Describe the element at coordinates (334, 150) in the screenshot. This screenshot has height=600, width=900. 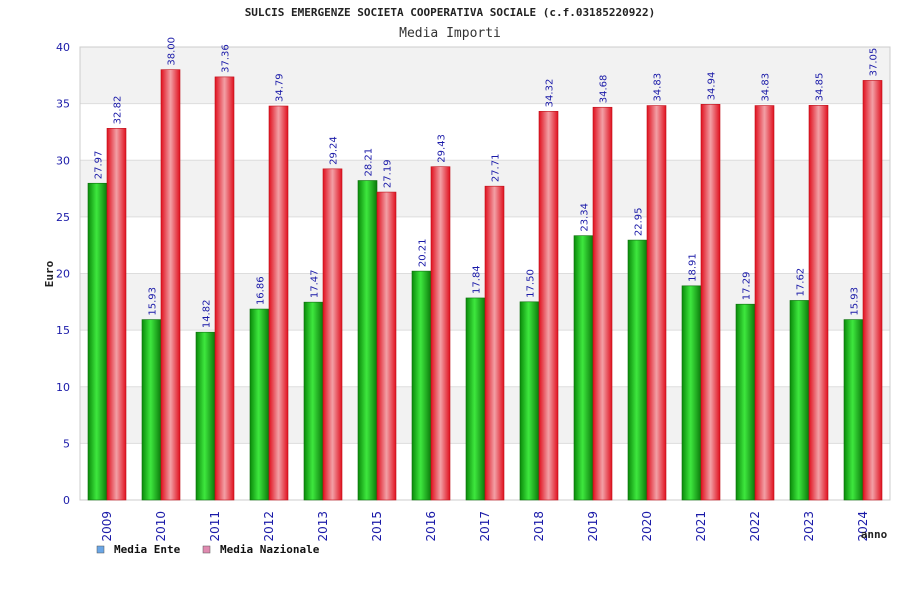
I see `data-label: 29.24` at that location.